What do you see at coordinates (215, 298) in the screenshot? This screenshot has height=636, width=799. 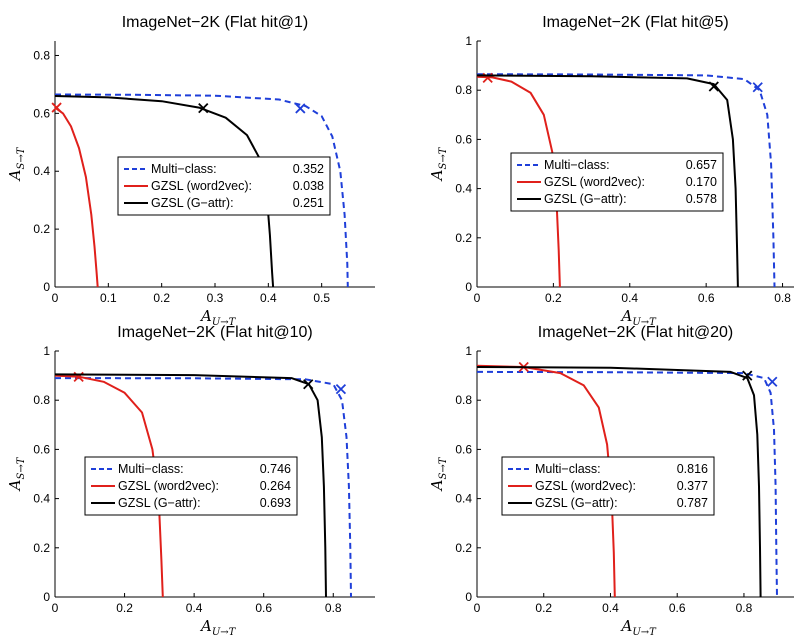 I see `x-tick-label: 0.3` at bounding box center [215, 298].